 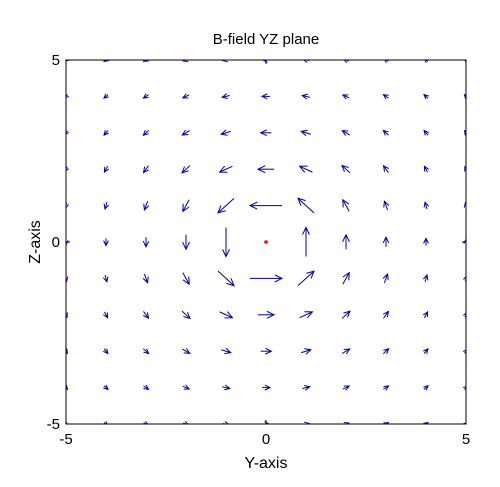 I want to click on x-tick-label-0: -5, so click(x=65, y=439).